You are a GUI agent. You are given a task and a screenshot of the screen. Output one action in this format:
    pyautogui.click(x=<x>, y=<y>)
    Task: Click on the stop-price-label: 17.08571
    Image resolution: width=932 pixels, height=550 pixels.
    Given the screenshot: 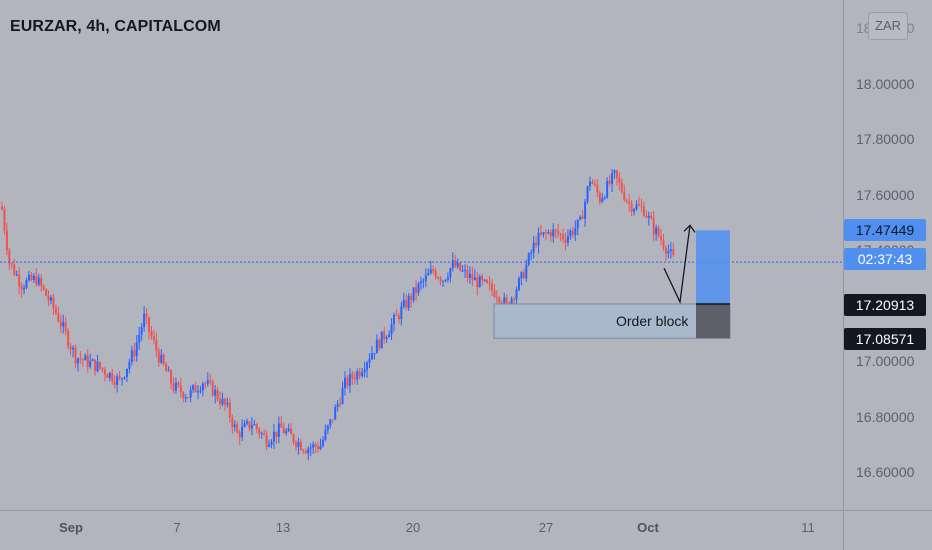 What is the action you would take?
    pyautogui.click(x=885, y=339)
    